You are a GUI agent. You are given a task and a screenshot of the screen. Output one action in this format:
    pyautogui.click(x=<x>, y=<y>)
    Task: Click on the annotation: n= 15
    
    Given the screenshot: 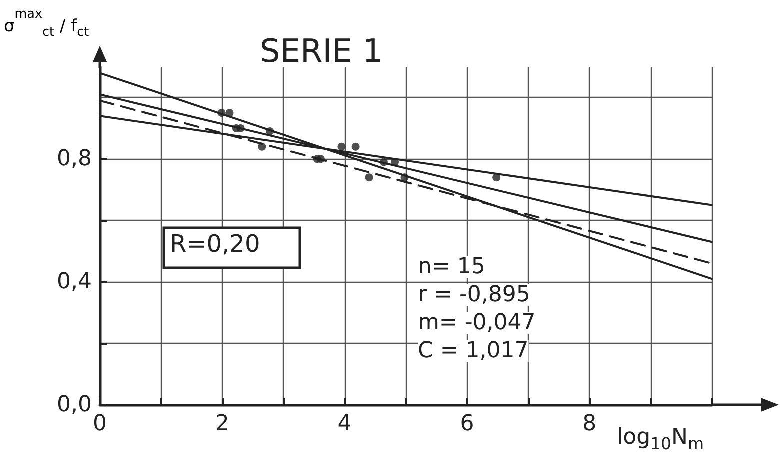 What is the action you would take?
    pyautogui.click(x=452, y=267)
    